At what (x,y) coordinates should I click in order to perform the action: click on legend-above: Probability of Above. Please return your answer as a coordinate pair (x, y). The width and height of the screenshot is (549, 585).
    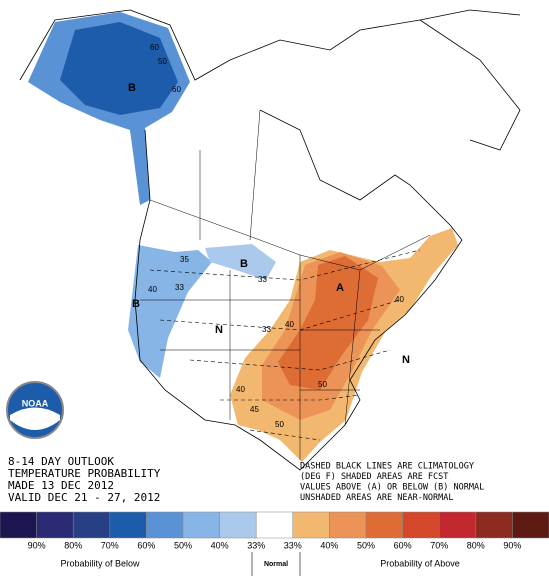
    Looking at the image, I should click on (420, 563).